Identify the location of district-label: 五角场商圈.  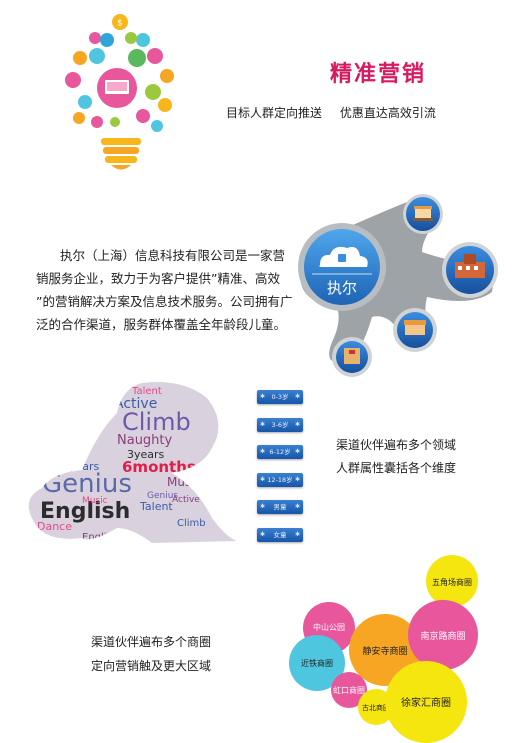
(452, 582).